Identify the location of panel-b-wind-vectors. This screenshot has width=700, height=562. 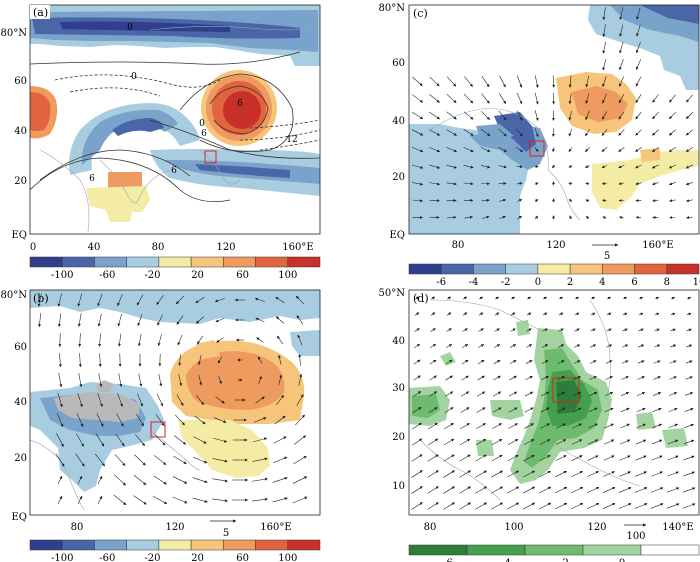
(172, 399).